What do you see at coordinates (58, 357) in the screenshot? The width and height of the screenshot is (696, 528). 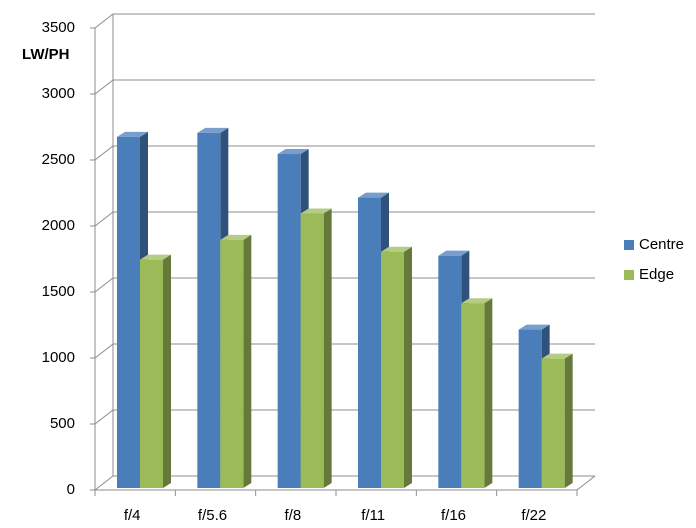 I see `y-tick-label: 1000` at bounding box center [58, 357].